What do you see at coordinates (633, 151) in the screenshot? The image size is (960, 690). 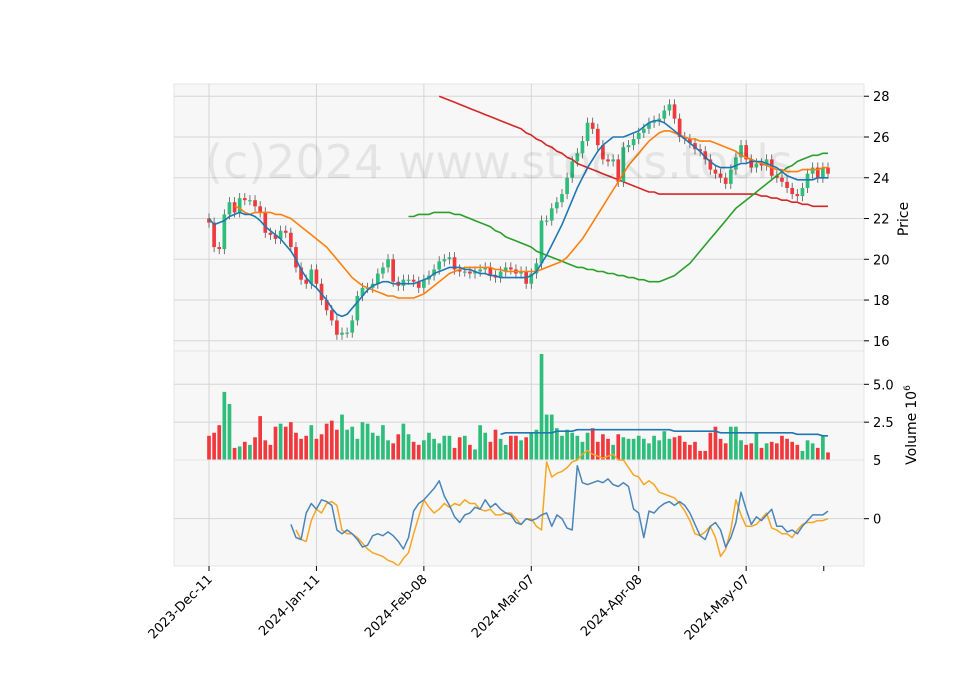 I see `ma-200-line` at bounding box center [633, 151].